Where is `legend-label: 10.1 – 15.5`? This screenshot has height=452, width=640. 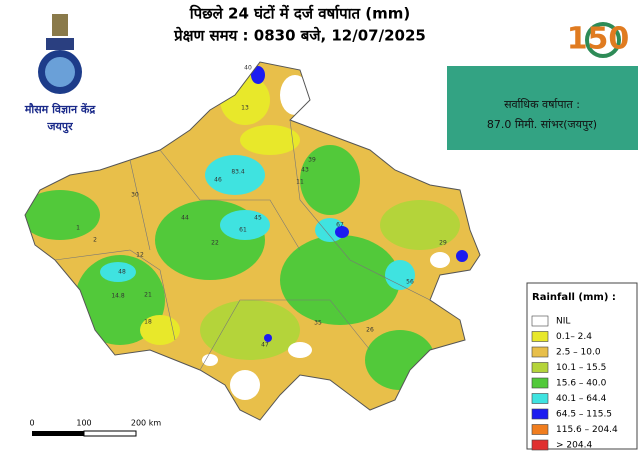 legend-label: 10.1 – 15.5 is located at coordinates (581, 368).